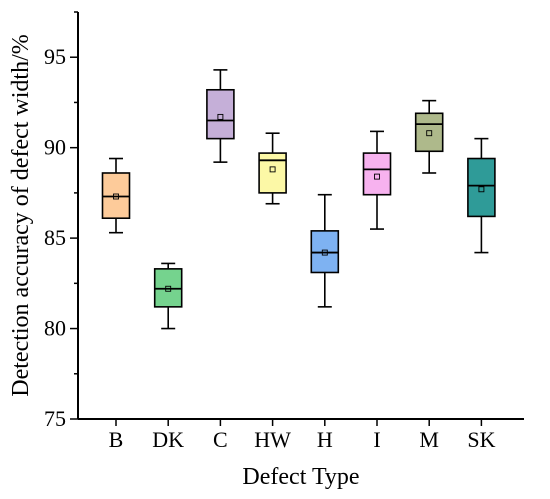 This screenshot has width=550, height=499. I want to click on box-dk, so click(168, 296).